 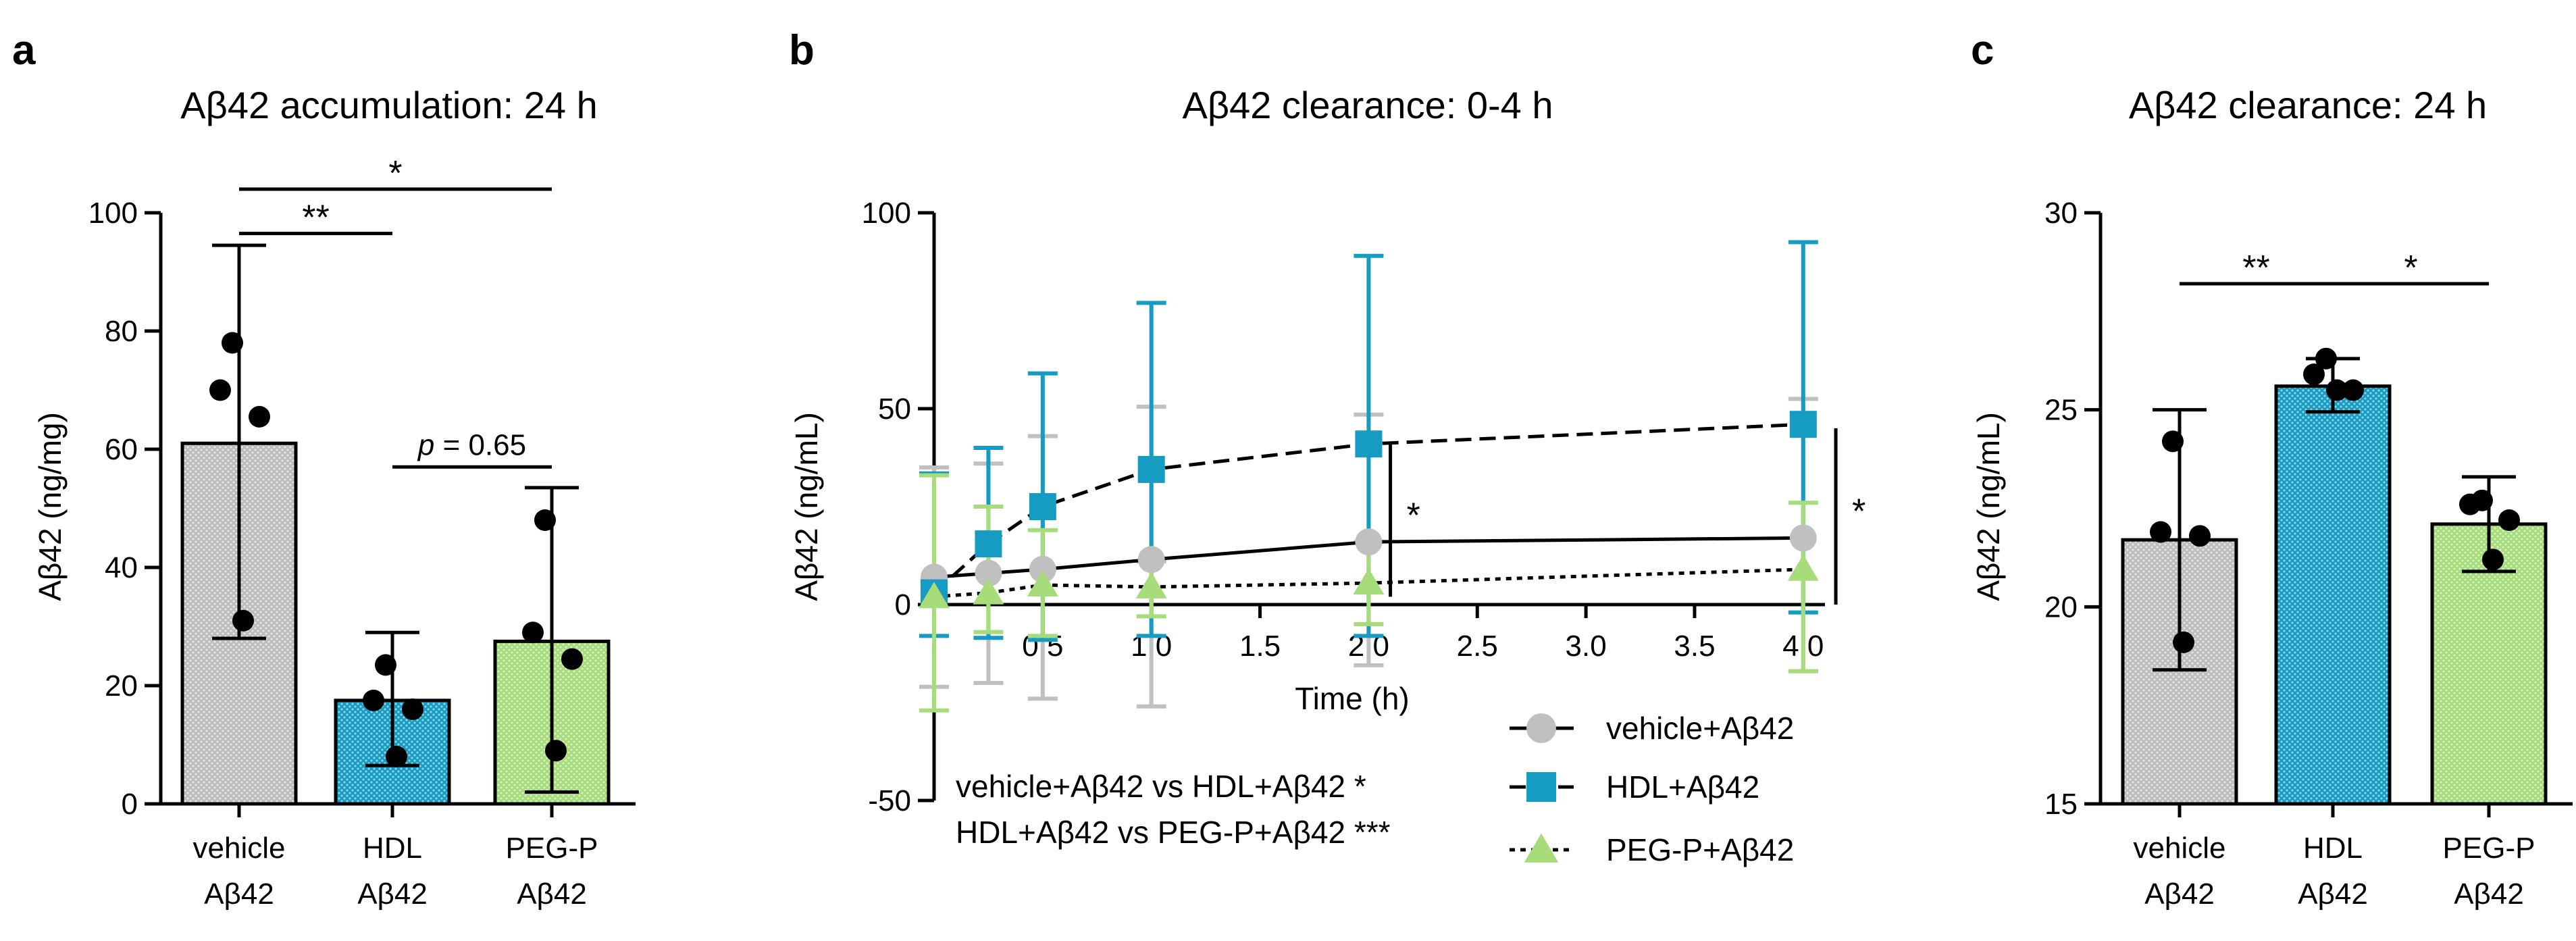 What do you see at coordinates (2061, 410) in the screenshot?
I see `y-tick-label: 25` at bounding box center [2061, 410].